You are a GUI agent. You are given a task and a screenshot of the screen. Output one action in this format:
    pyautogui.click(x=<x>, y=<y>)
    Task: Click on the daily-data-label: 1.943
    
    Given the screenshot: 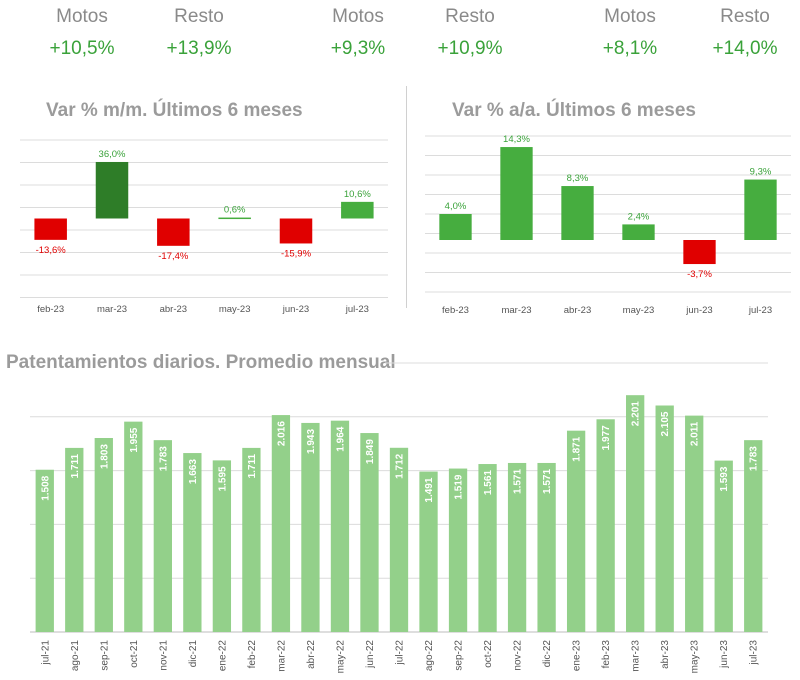 What is the action you would take?
    pyautogui.click(x=311, y=441)
    